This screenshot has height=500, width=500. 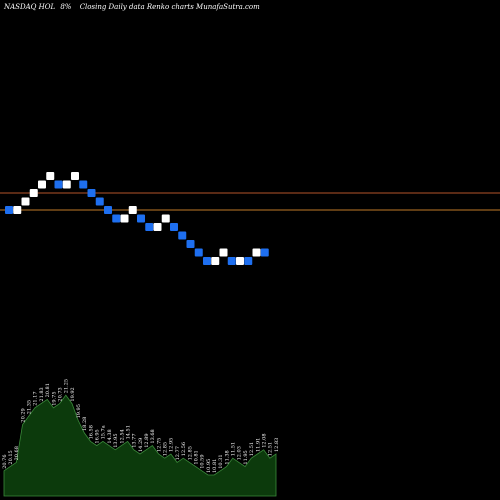 What do you see at coordinates (98, 436) in the screenshot?
I see `volume-label: 16.95` at bounding box center [98, 436].